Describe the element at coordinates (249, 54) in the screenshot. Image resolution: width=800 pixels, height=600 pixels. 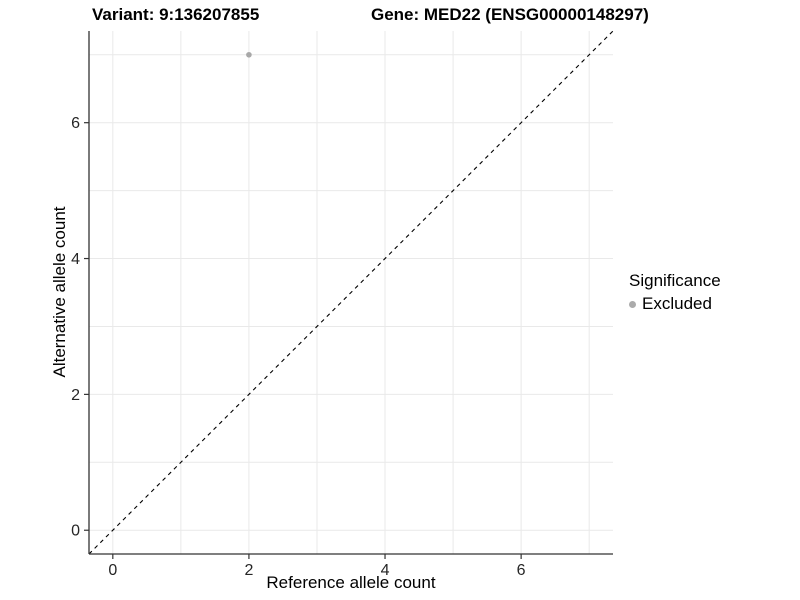
I see `data-point` at that location.